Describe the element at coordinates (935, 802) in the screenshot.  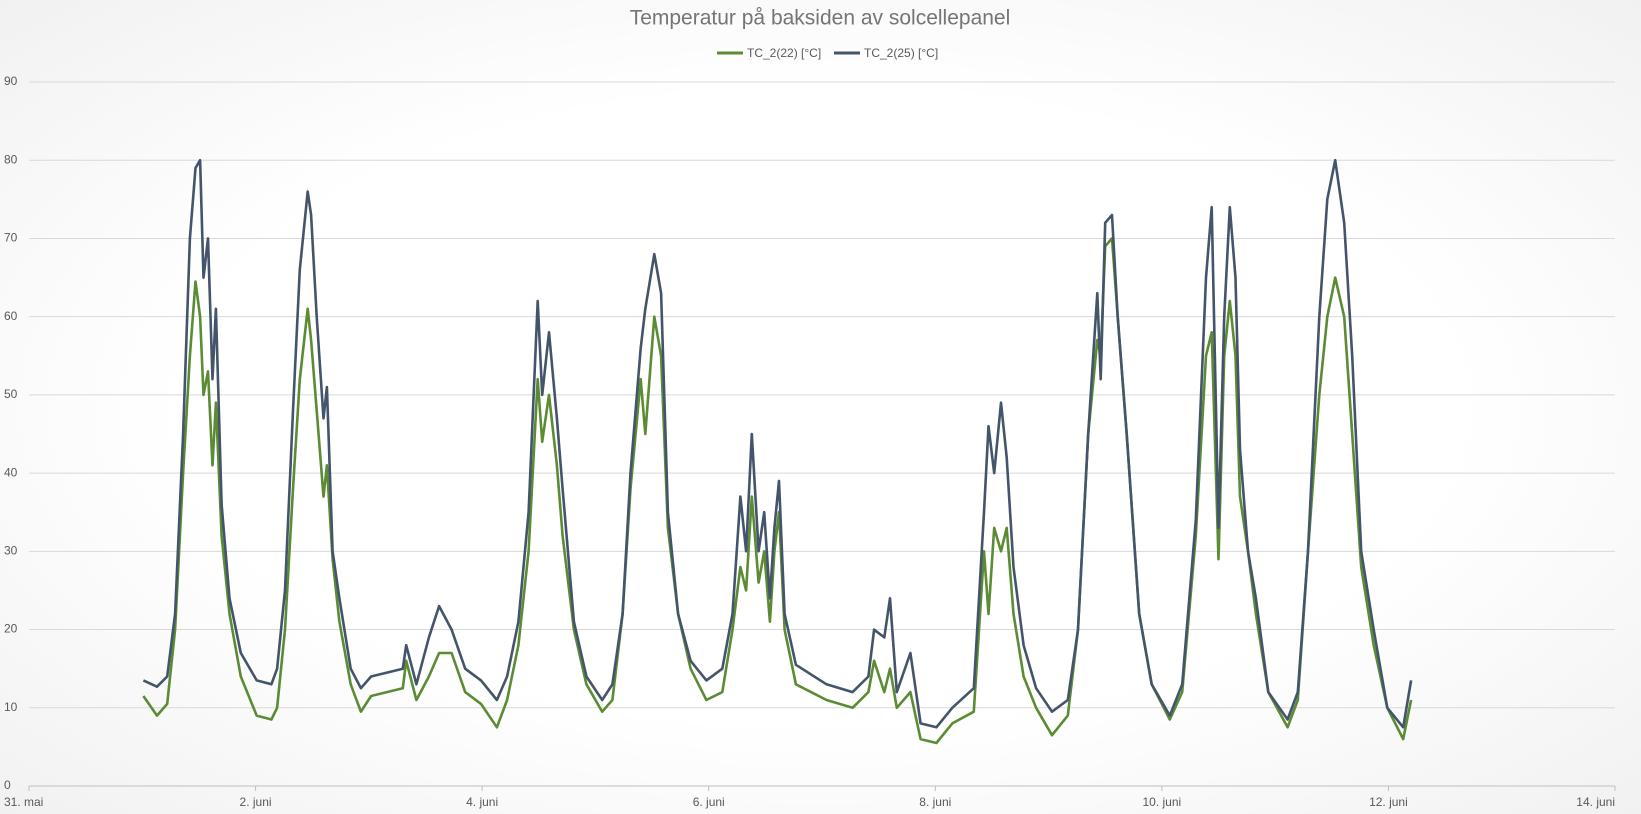
I see `x-tick-label: 8. juni` at that location.